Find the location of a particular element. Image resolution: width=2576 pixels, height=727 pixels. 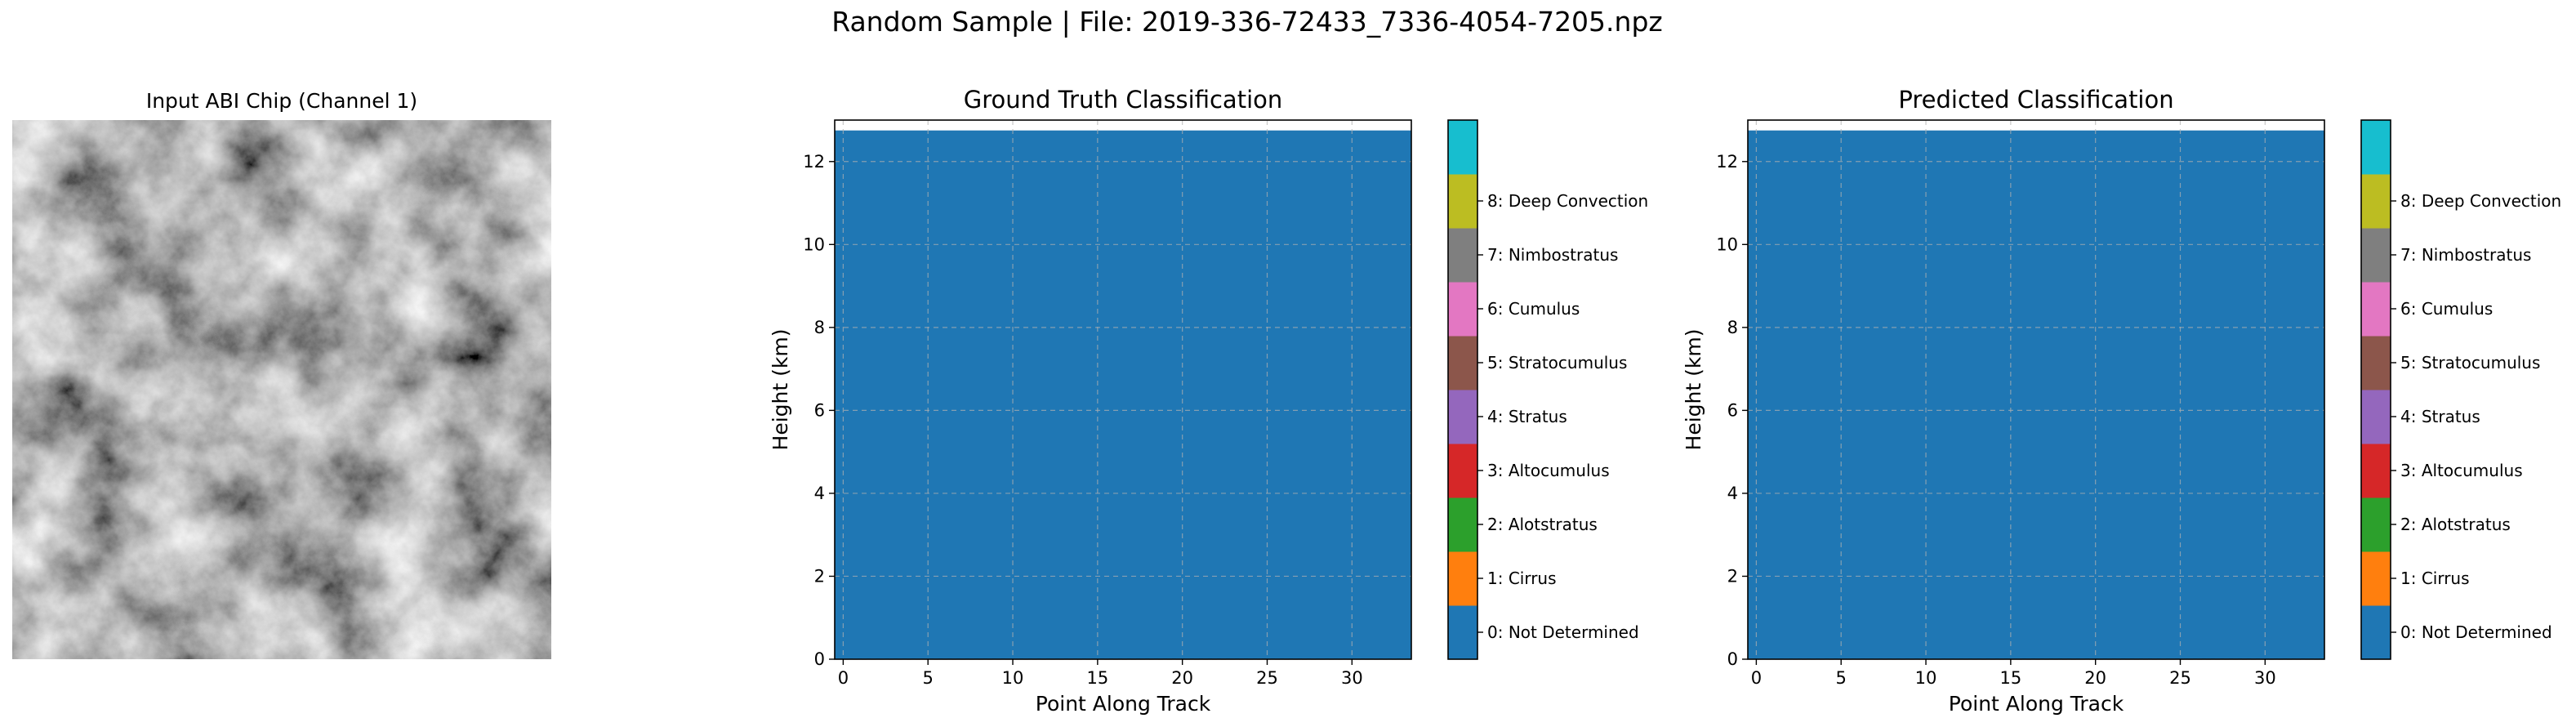

pred-xtick-label: 0 is located at coordinates (1756, 678).